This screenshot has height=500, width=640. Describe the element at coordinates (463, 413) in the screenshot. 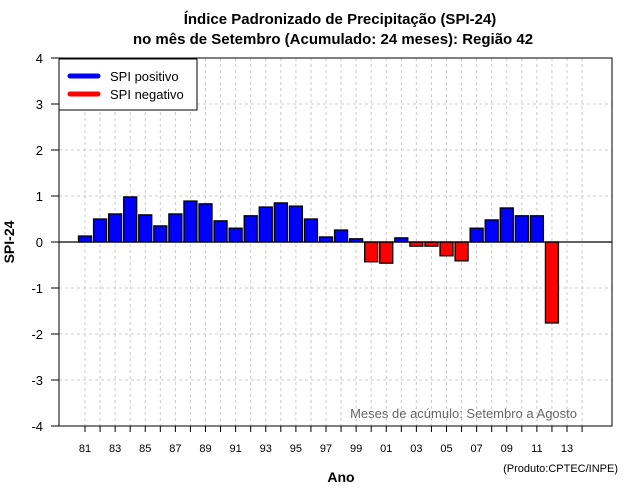

I see `accumulation-annotation: Meses de acúmulo: Setembro a Agosto` at that location.